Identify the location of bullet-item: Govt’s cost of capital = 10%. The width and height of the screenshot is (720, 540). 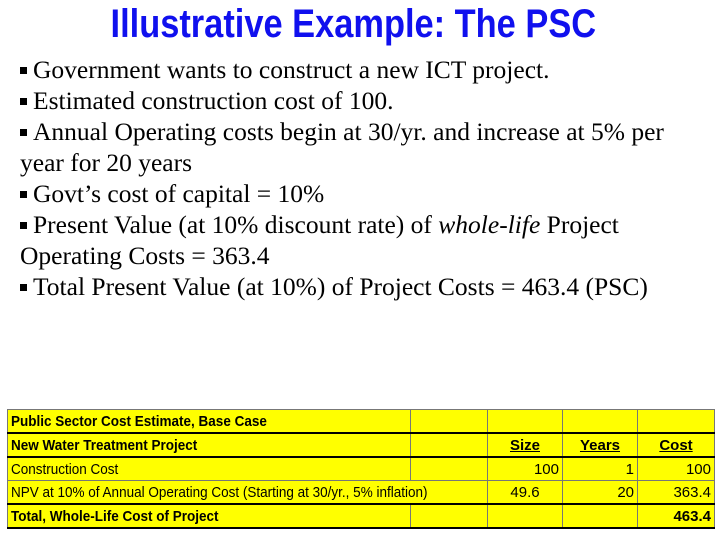
(365, 193).